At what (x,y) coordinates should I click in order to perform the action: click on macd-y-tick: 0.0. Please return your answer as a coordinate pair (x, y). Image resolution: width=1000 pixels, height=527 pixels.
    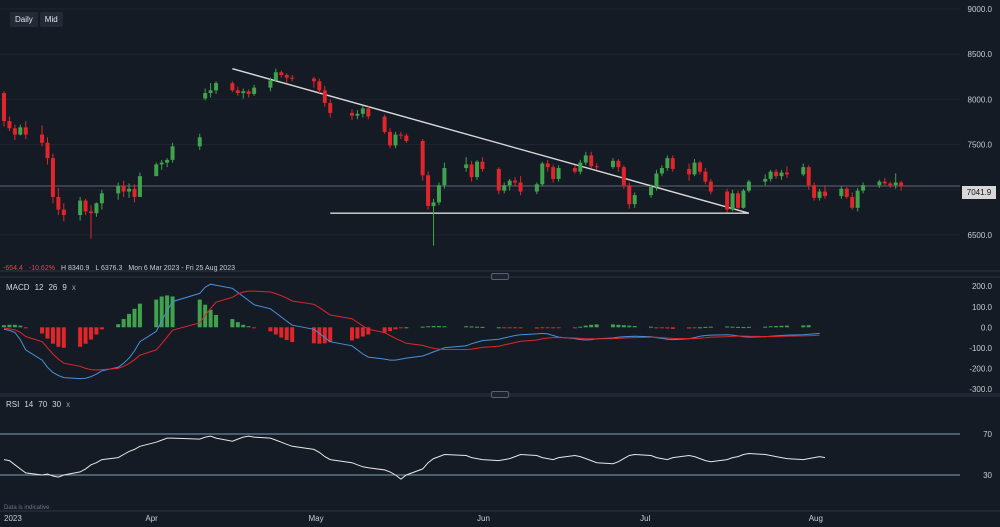
    Looking at the image, I should click on (987, 327).